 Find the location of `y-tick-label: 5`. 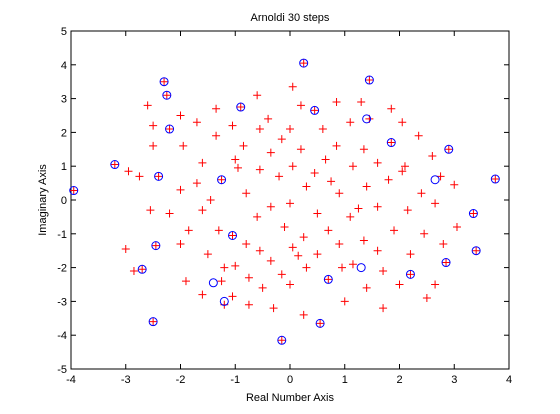

y-tick-label: 5 is located at coordinates (64, 32).